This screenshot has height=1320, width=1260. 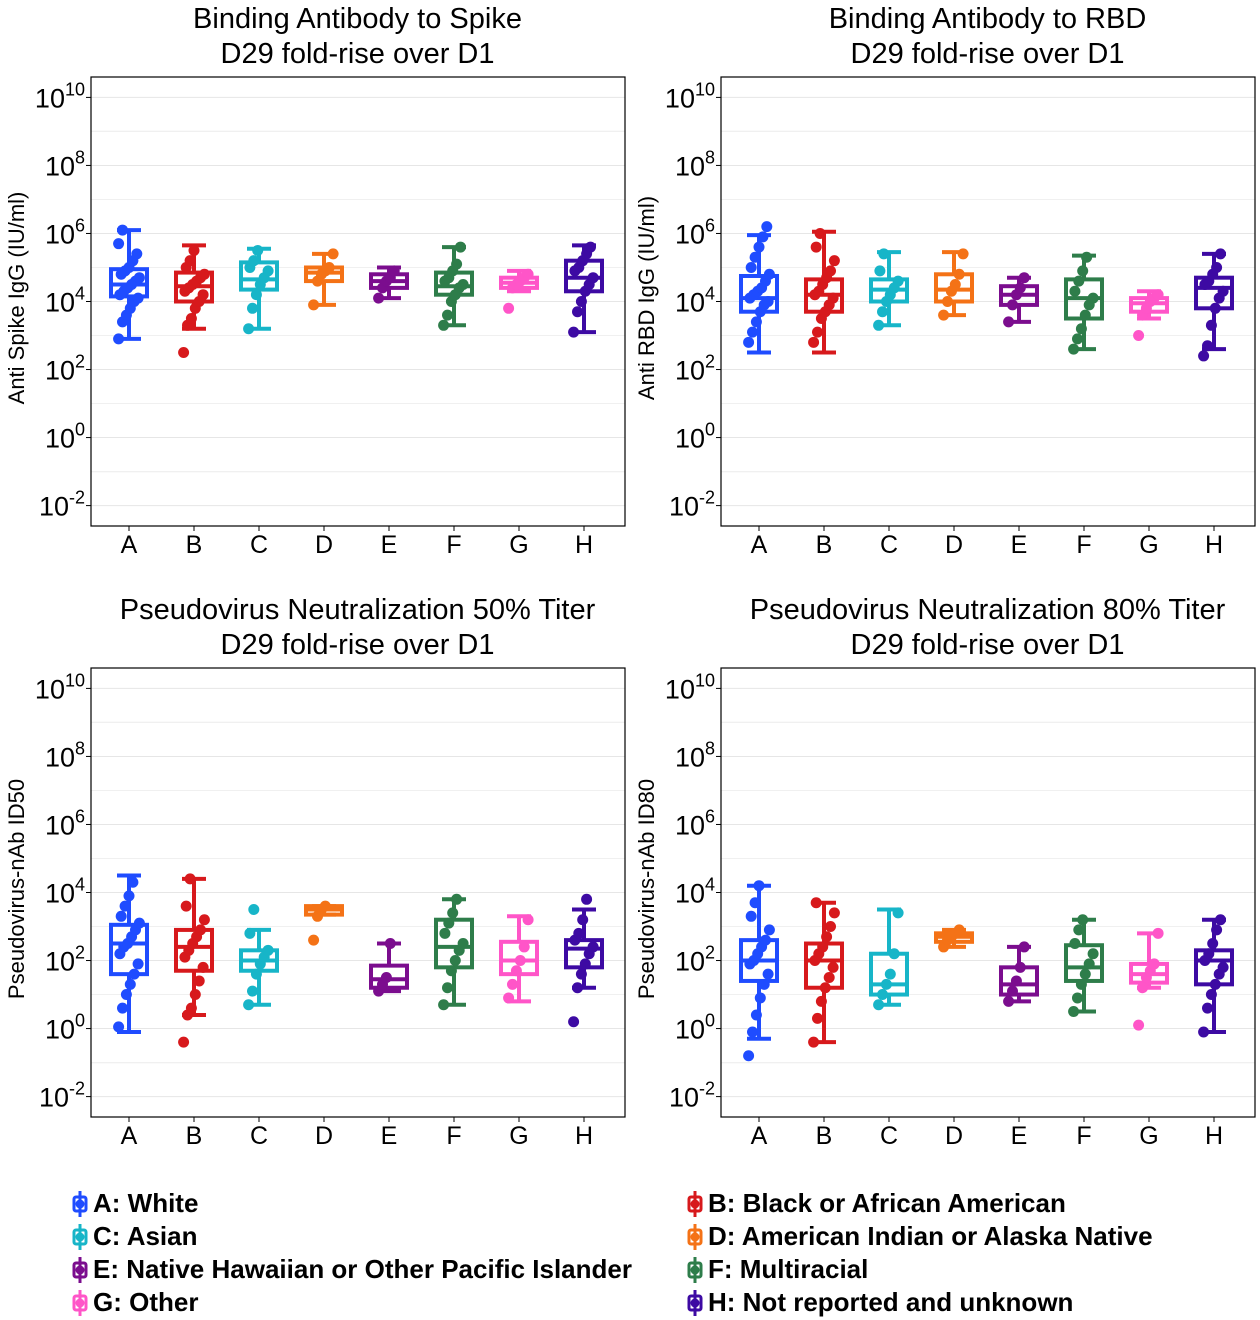 I want to click on legend-label: B: Black or African American, so click(x=887, y=1203).